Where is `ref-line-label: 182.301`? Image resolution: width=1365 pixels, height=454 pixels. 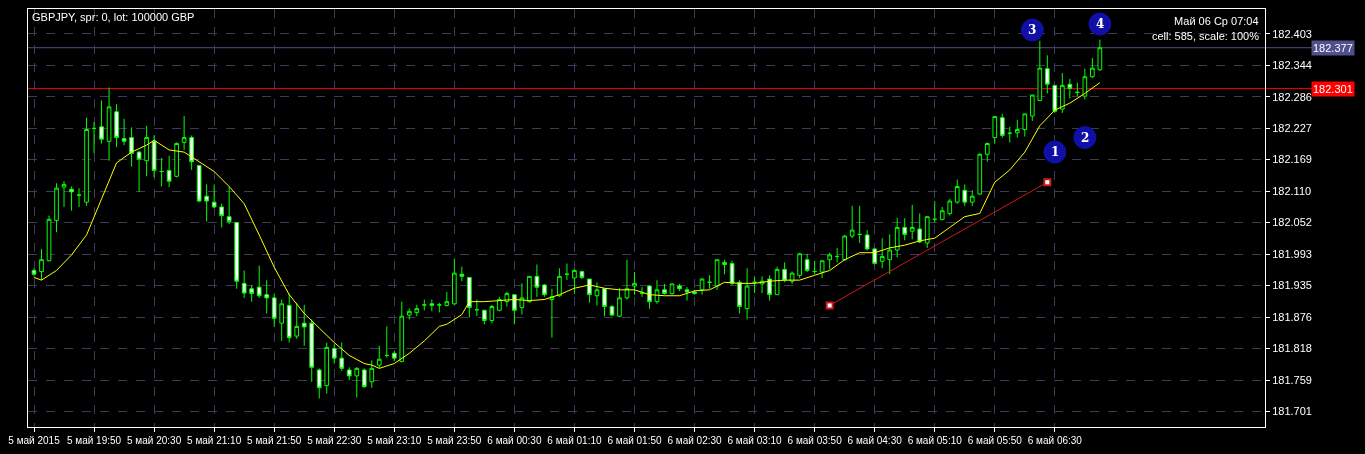 ref-line-label: 182.301 is located at coordinates (1333, 89).